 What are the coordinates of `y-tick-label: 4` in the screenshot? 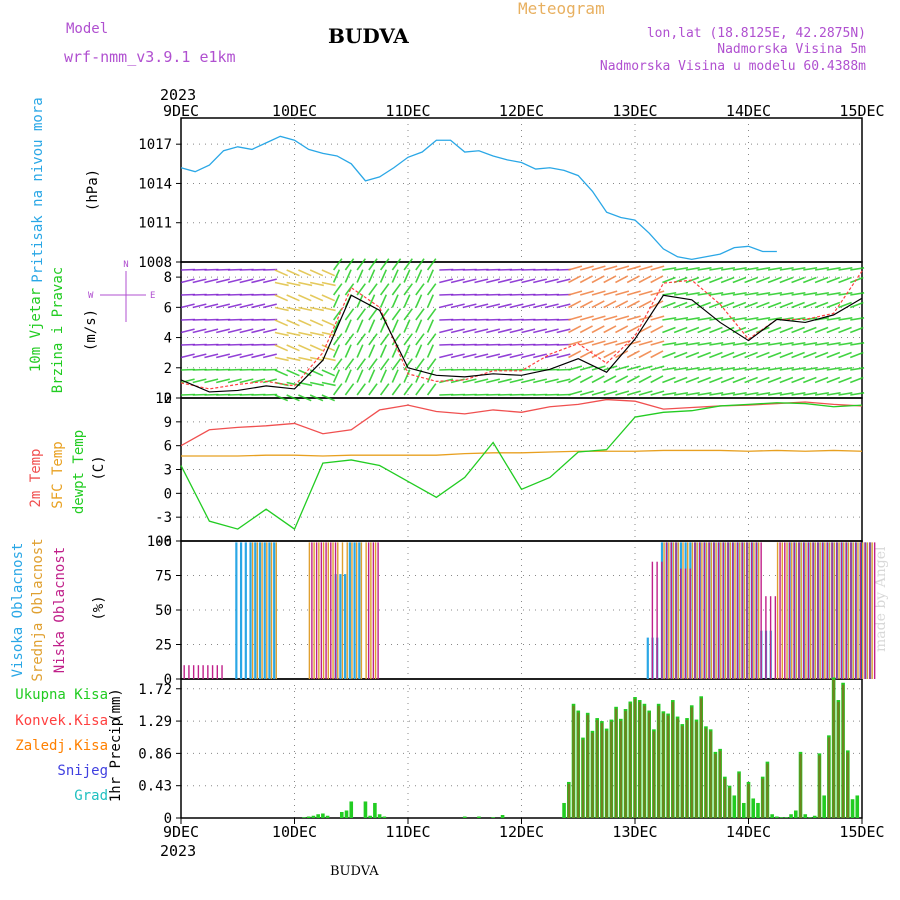 It's located at (168, 339).